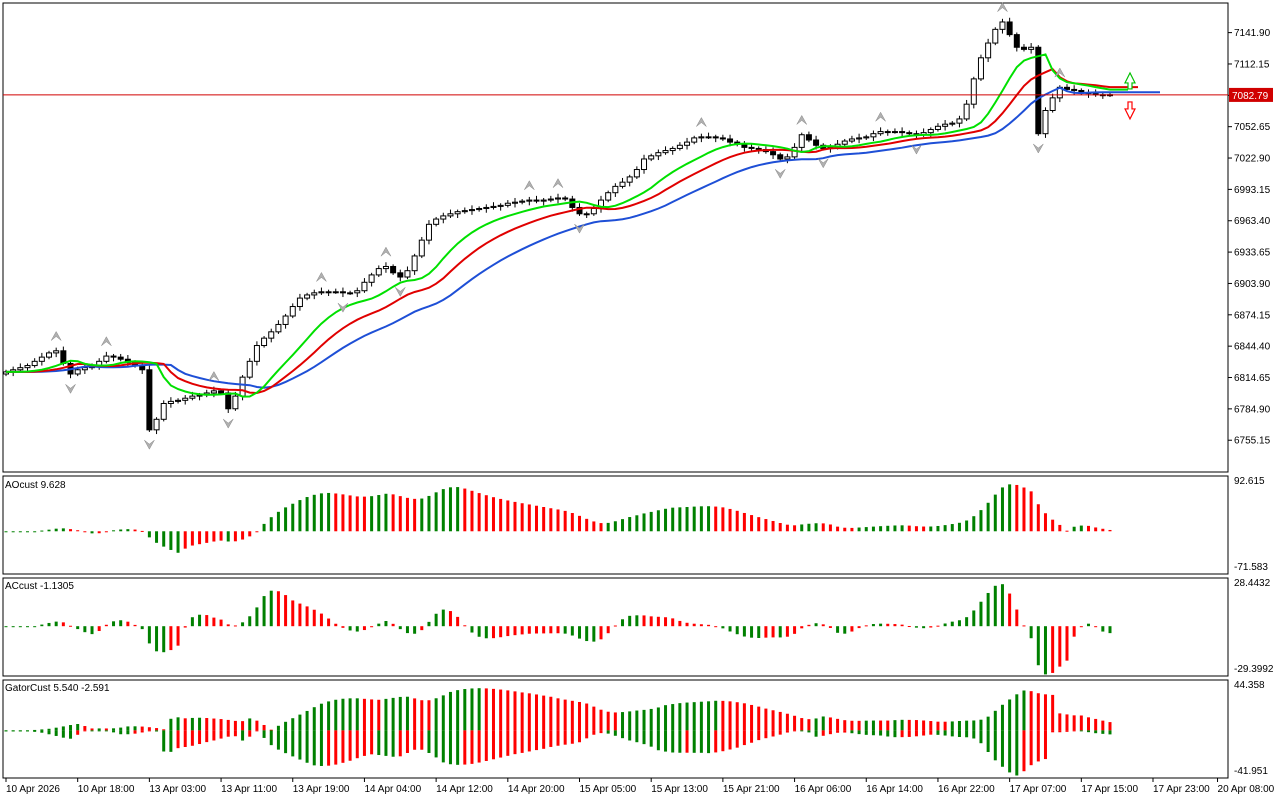  Describe the element at coordinates (1181, 789) in the screenshot. I see `time-tick-label: 17 Apr 23:00` at that location.